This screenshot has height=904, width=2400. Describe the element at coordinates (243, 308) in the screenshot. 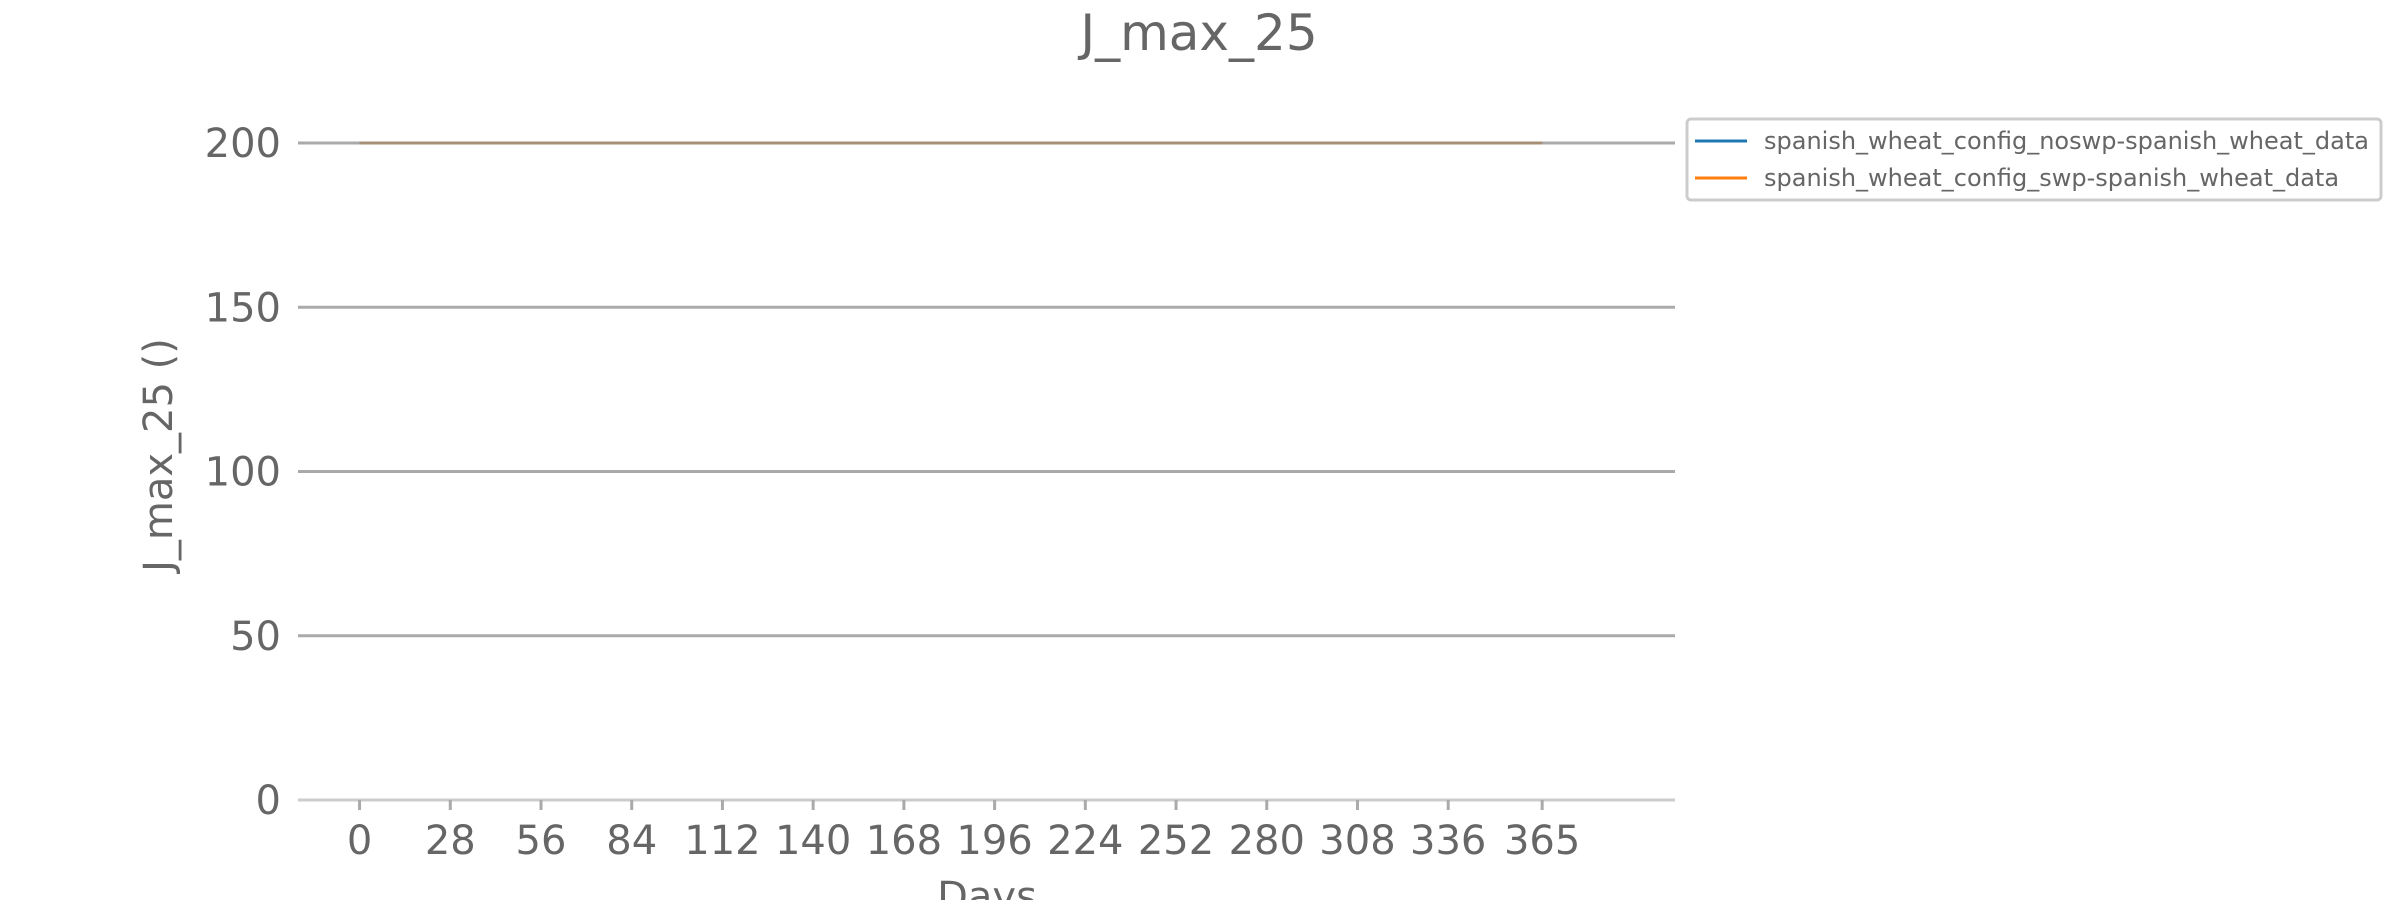

I see `y-tick-label: 150` at that location.